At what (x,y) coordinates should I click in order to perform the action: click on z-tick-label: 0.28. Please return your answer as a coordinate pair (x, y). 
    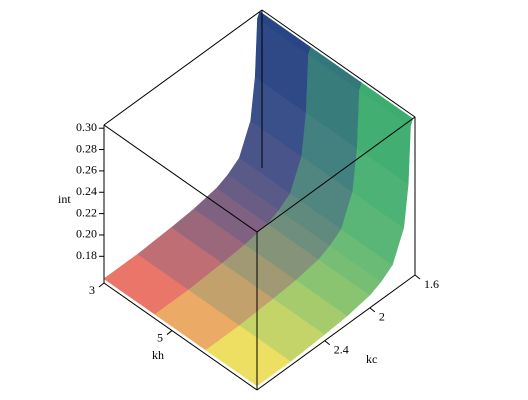
    Looking at the image, I should click on (86, 148).